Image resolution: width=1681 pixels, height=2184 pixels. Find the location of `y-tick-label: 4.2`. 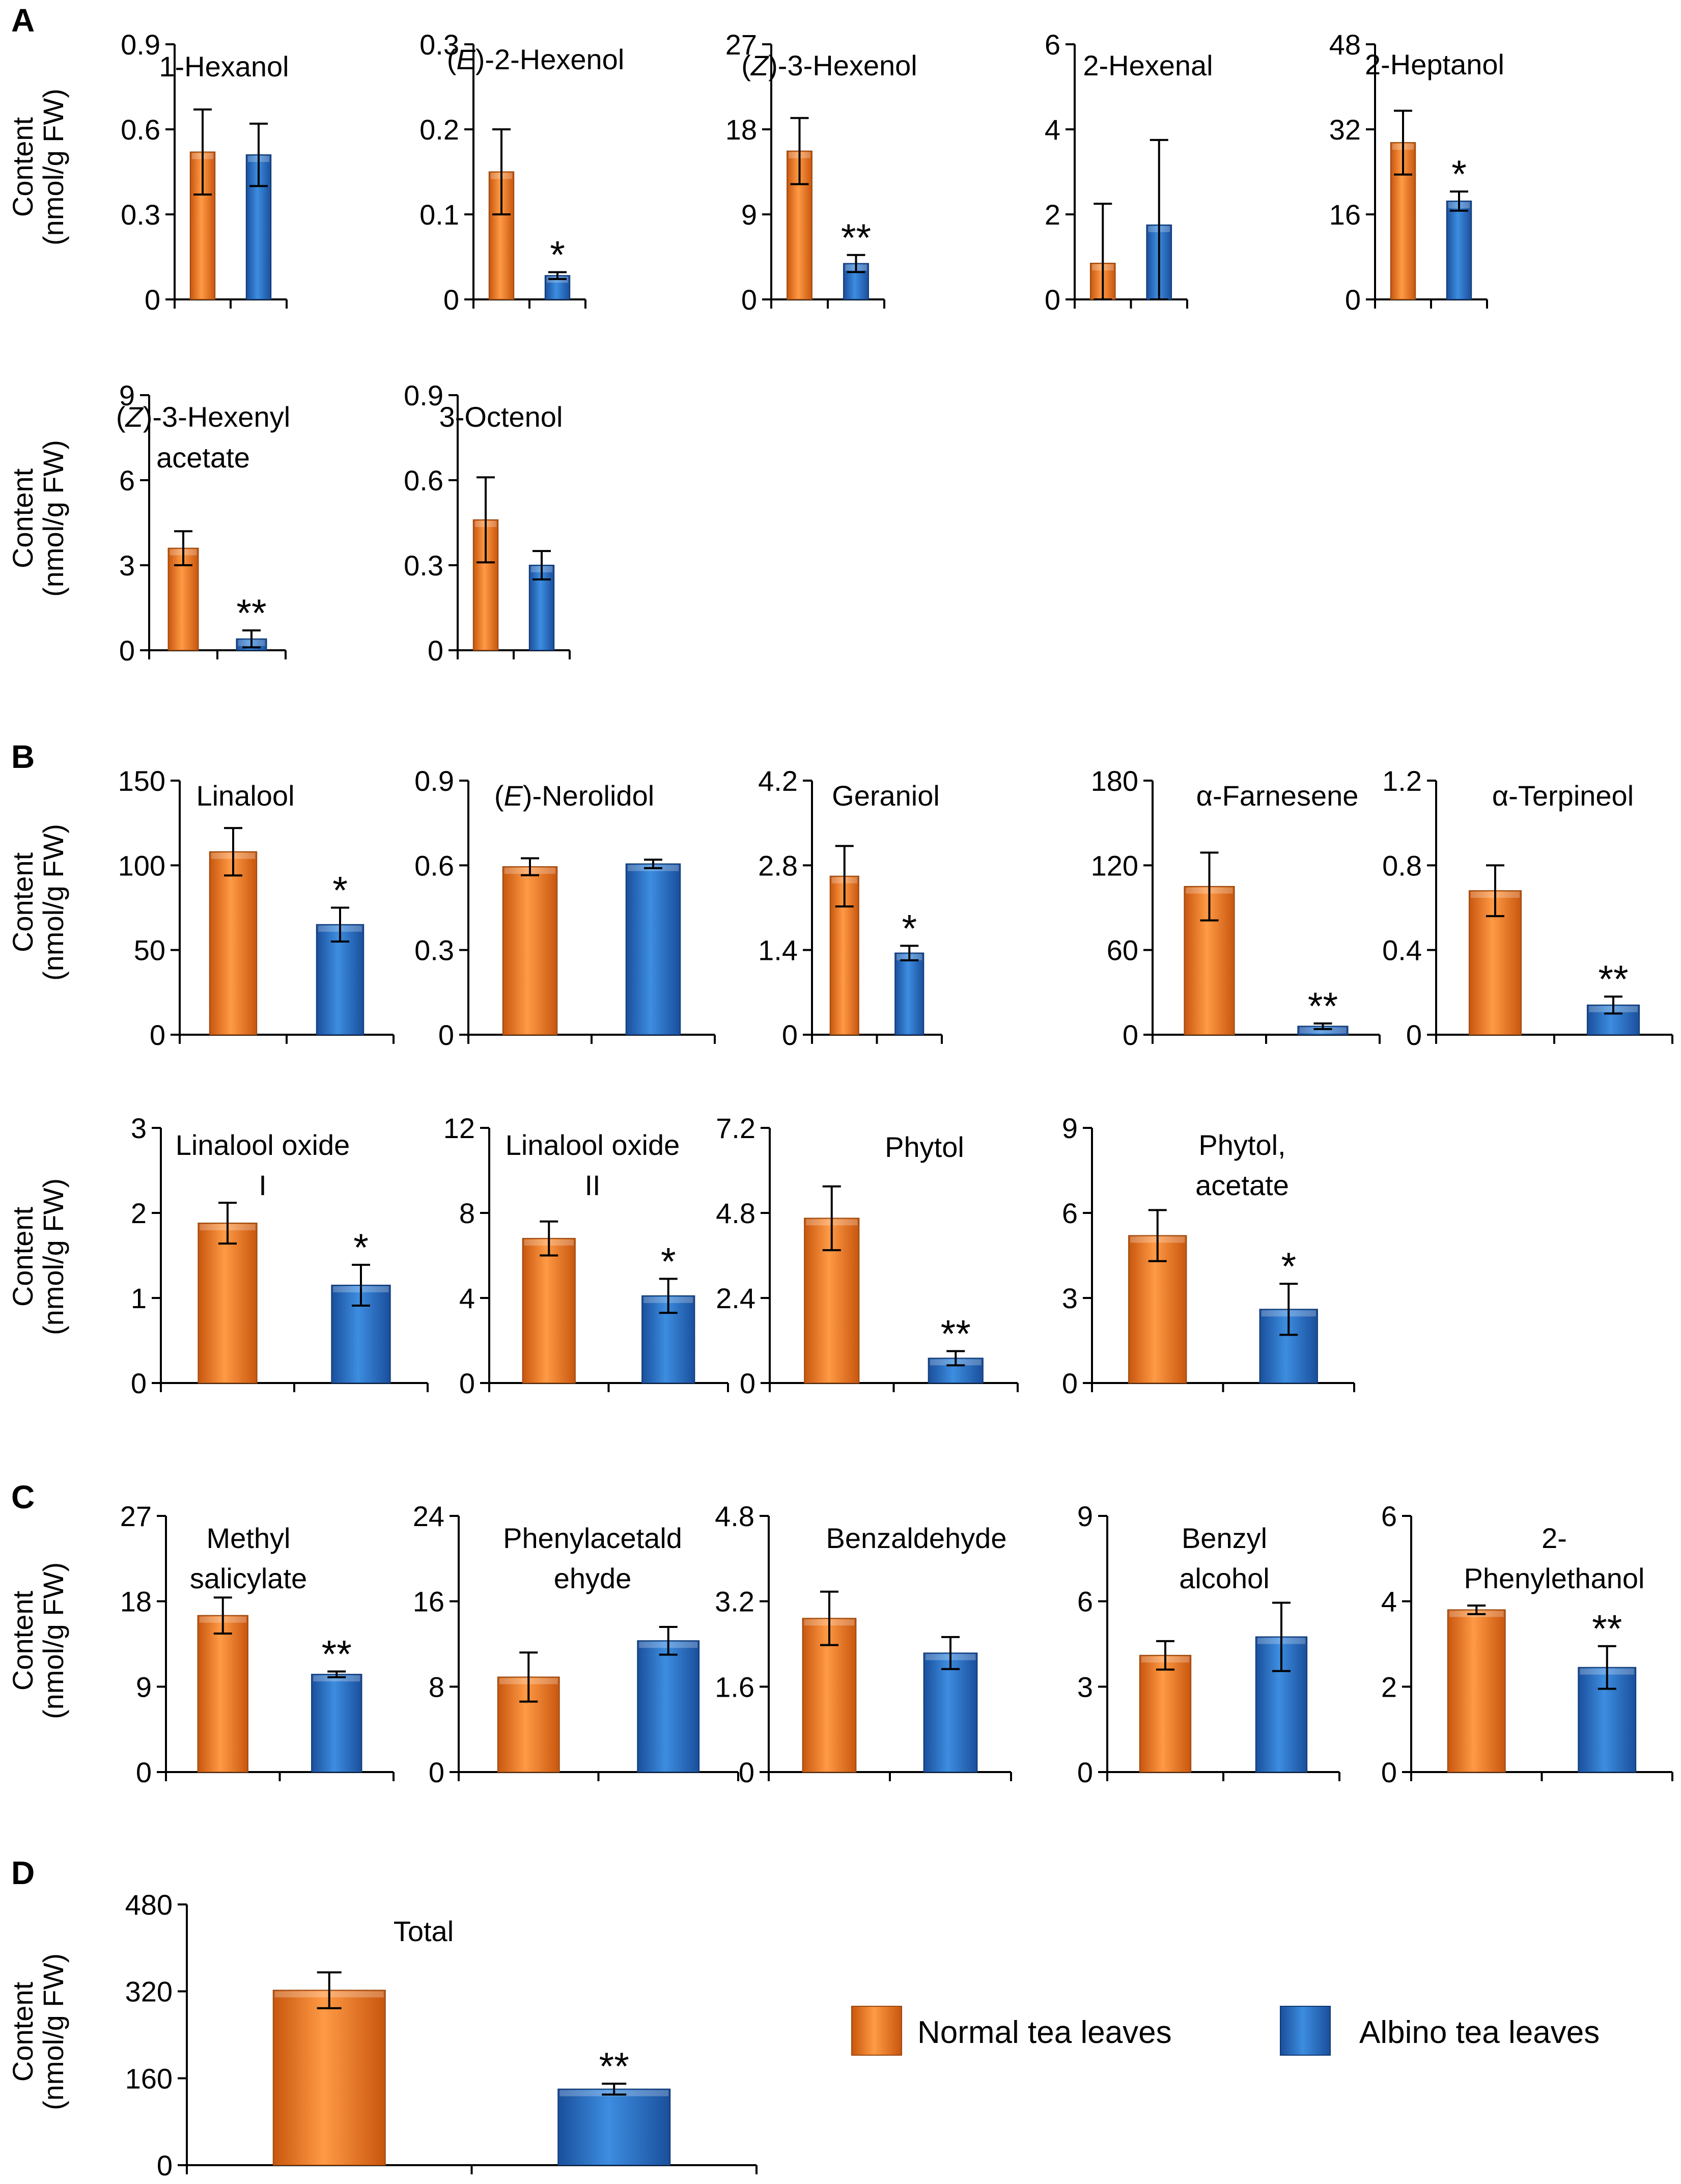

y-tick-label: 4.2 is located at coordinates (778, 781).